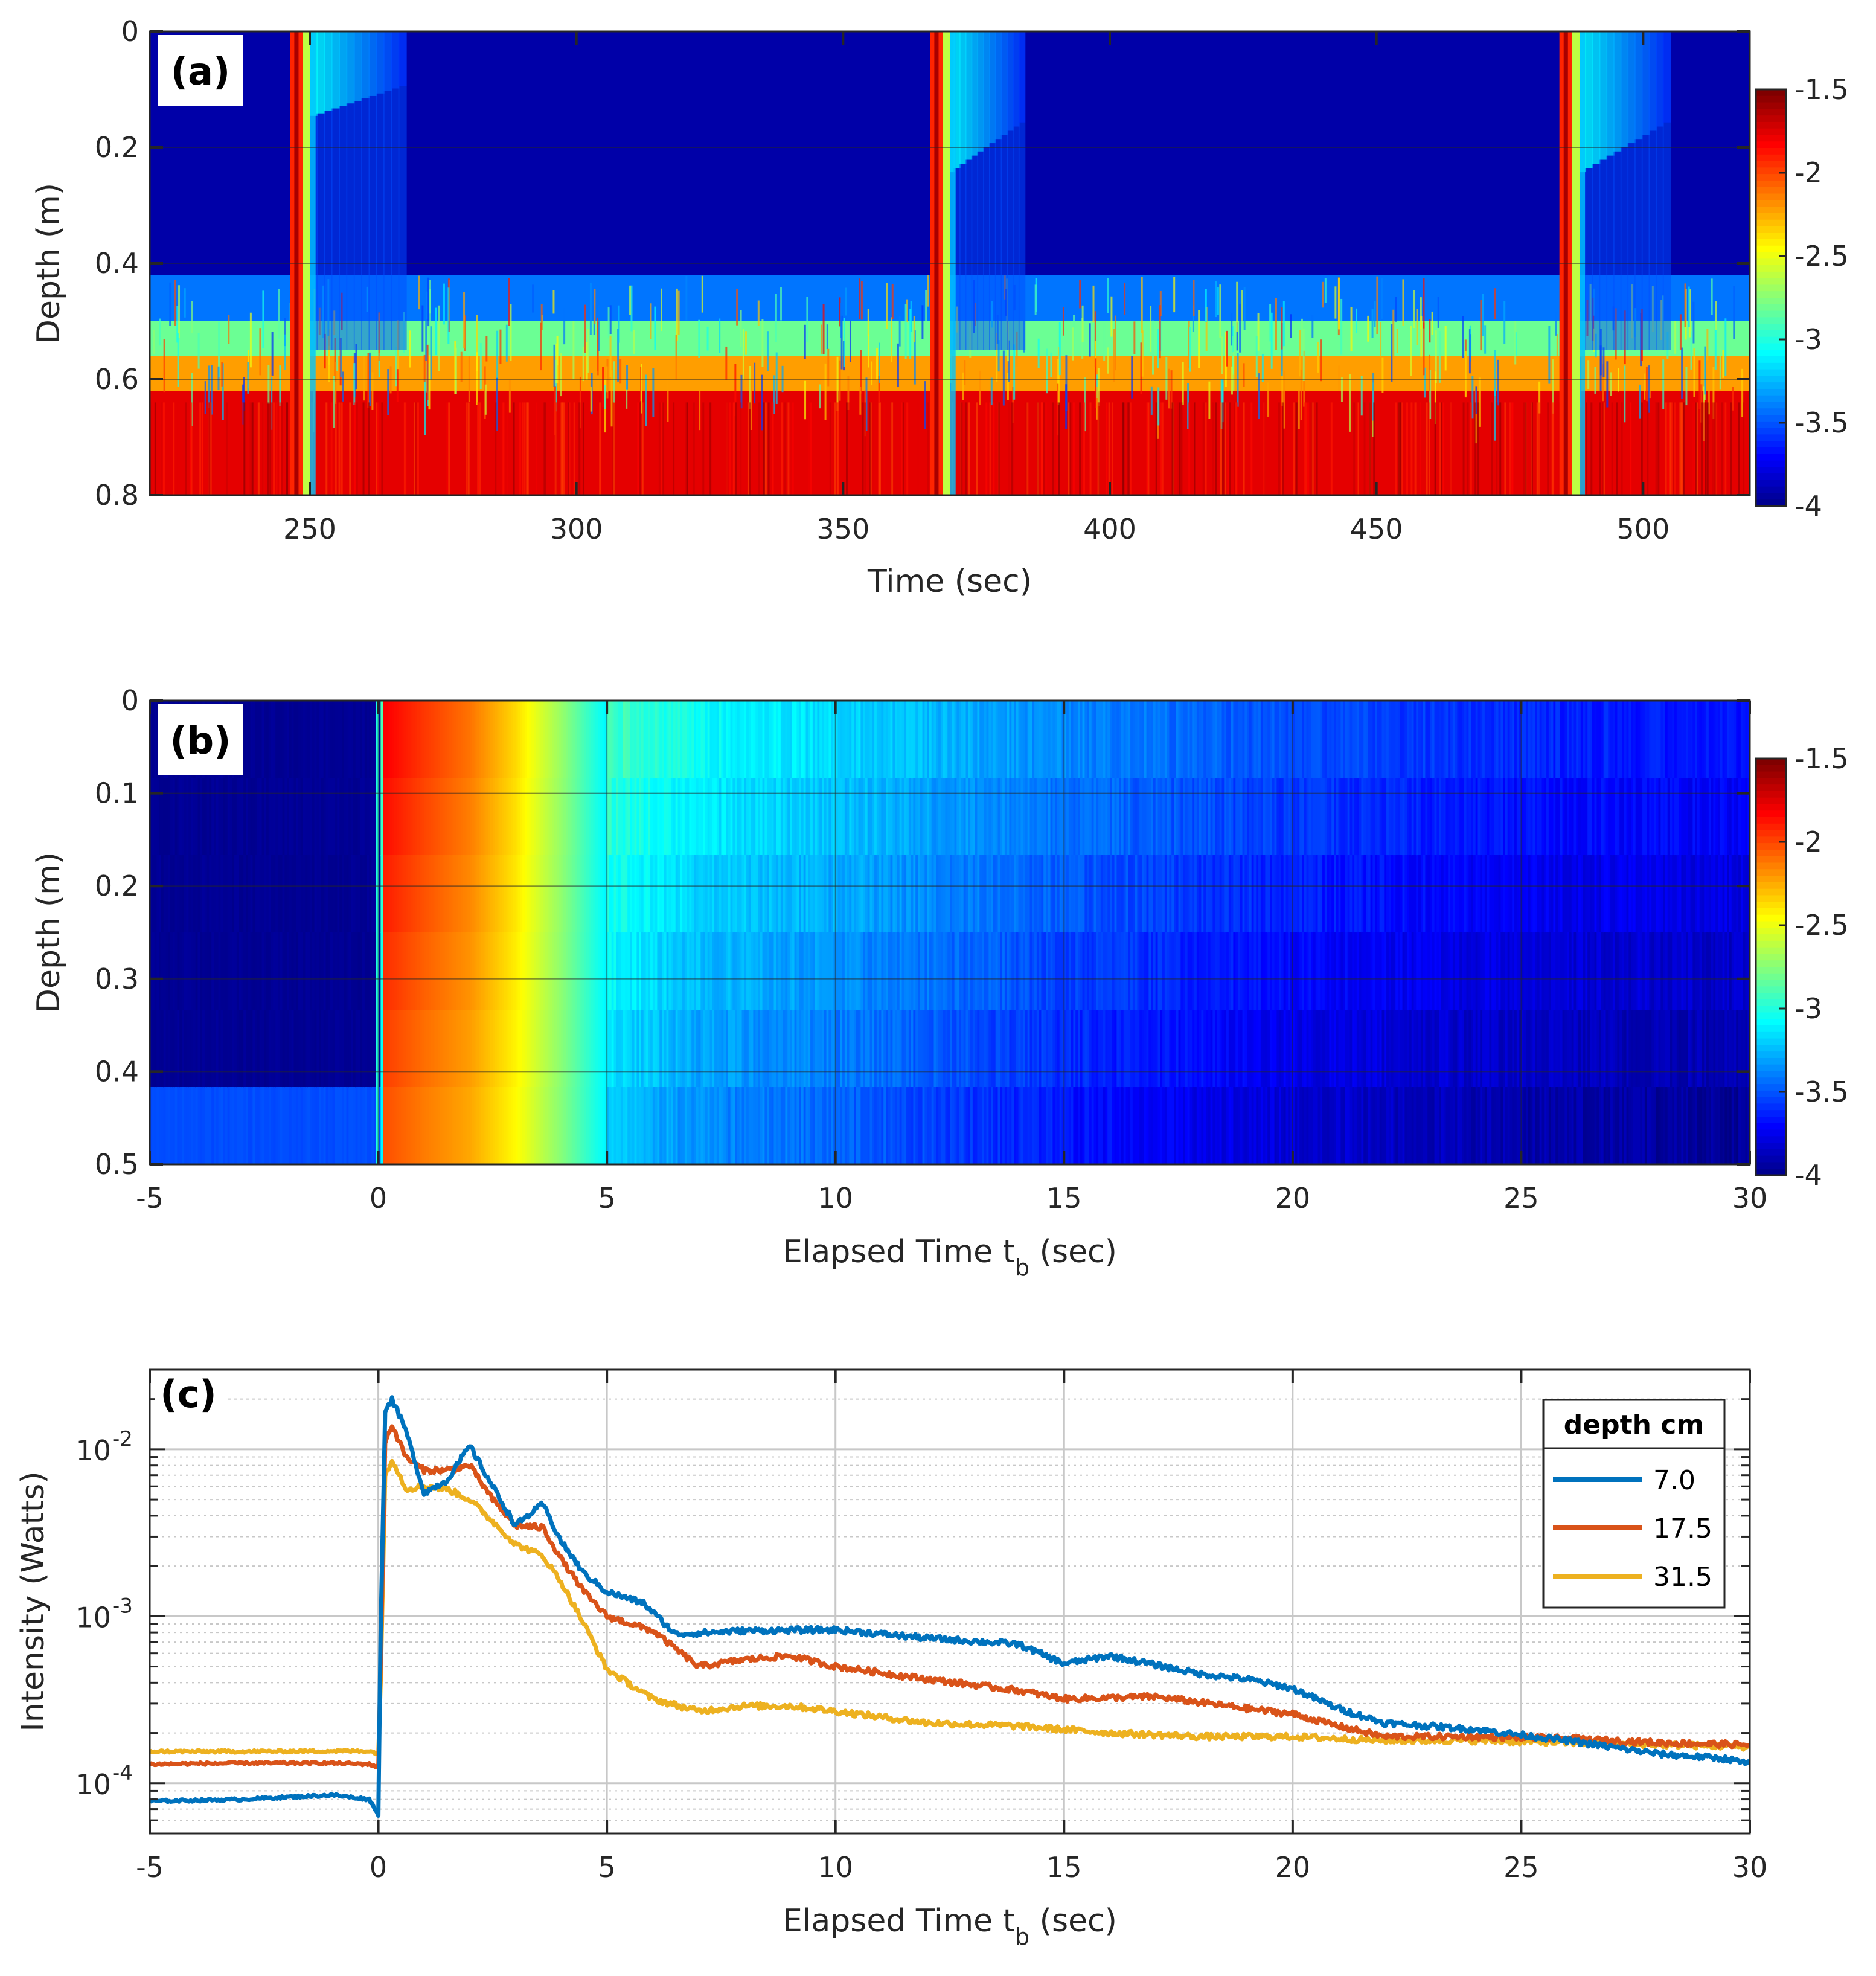 The width and height of the screenshot is (1876, 1976). I want to click on heatmap-plume, so click(1596, 257).